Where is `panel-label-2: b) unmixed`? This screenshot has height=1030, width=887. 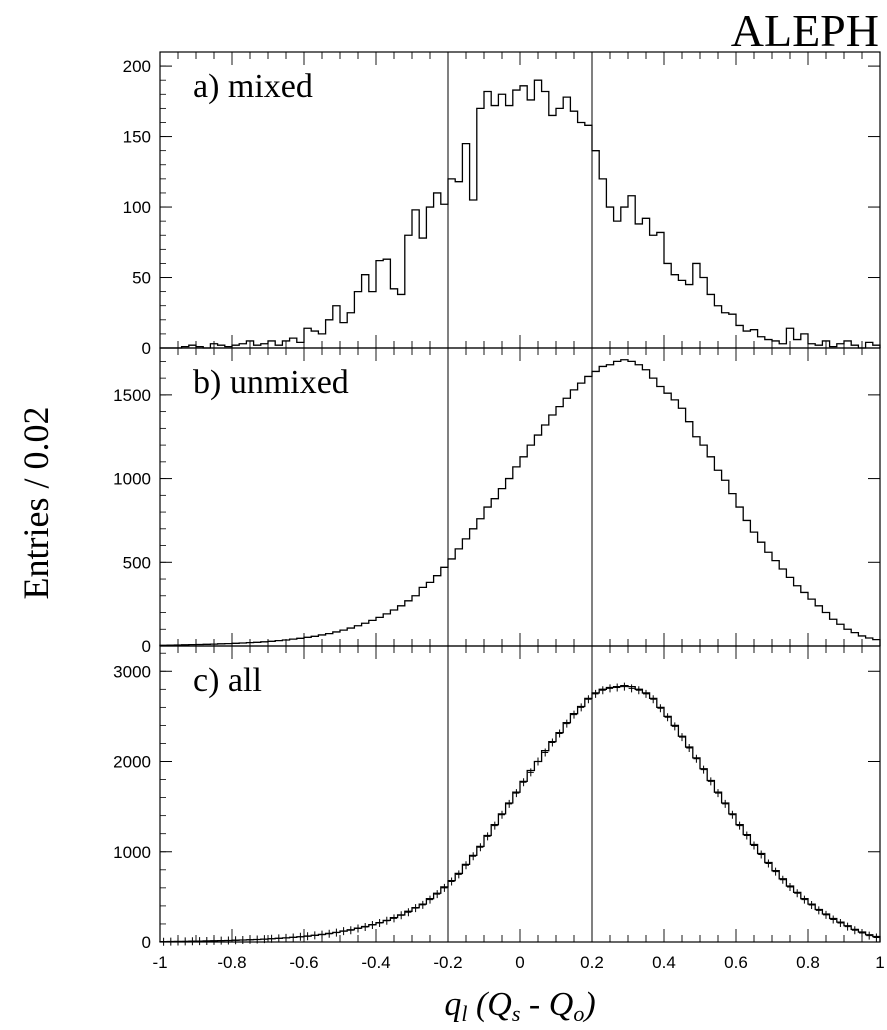
panel-label-2: b) unmixed is located at coordinates (271, 382).